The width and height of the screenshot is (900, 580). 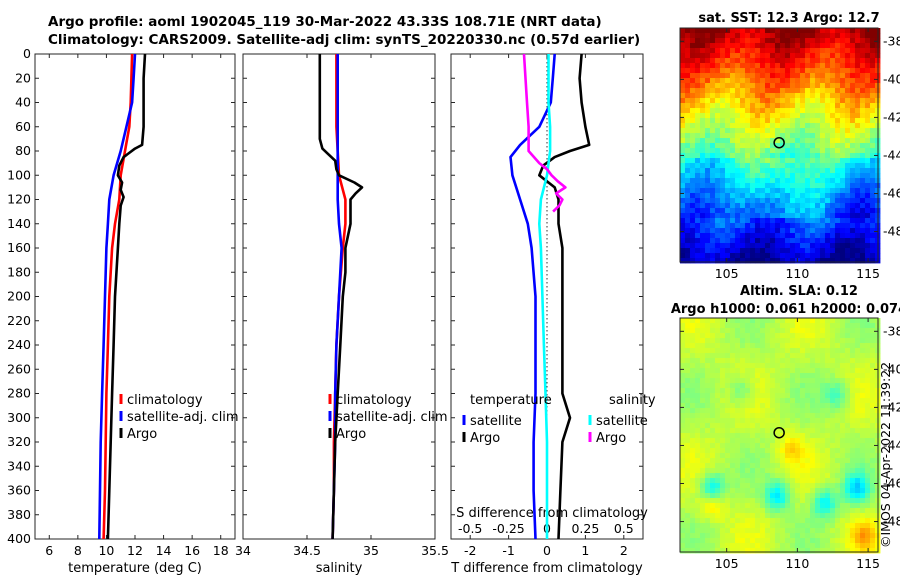 What do you see at coordinates (779, 435) in the screenshot?
I see `map-frame` at bounding box center [779, 435].